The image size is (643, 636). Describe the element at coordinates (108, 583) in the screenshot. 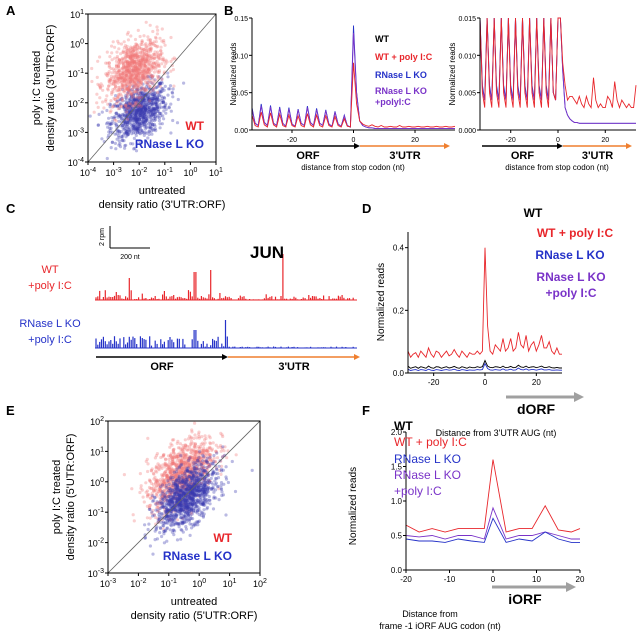

I see `x-tick-label: 10⁻³` at that location.